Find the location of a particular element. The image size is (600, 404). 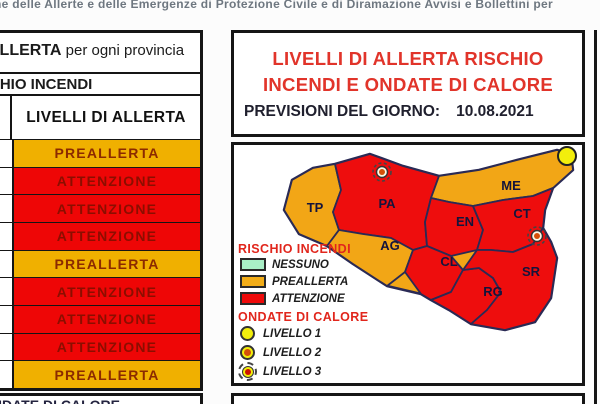

bulletin-title-line1: LIVELLI DI ALLERTA RISCHIO is located at coordinates (408, 58).